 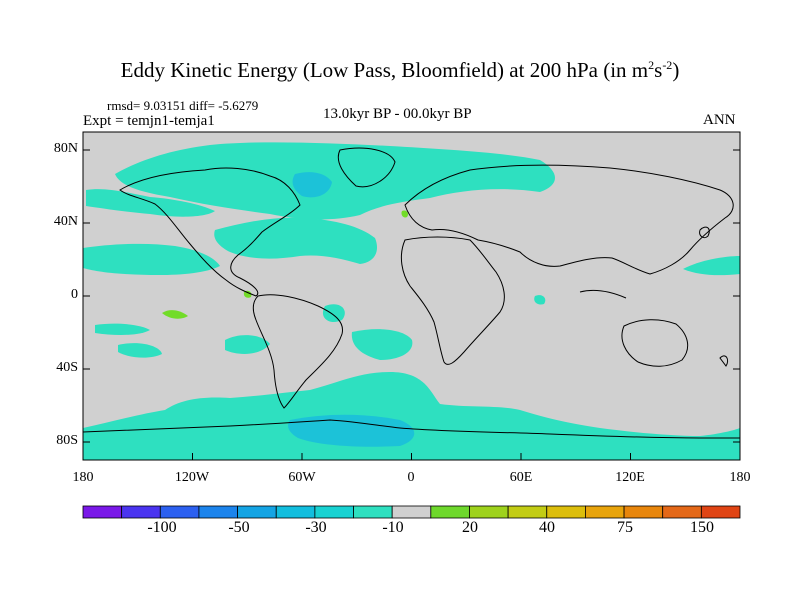 I want to click on lon-label: 60E, so click(x=521, y=477).